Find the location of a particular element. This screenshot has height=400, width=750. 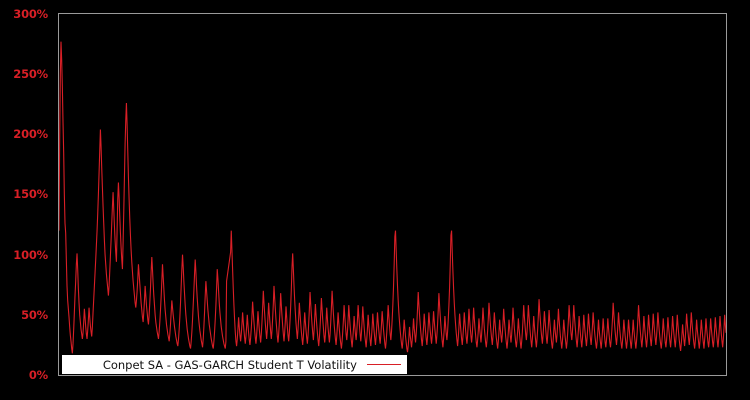

y-tick-label-300: 300% is located at coordinates (30, 14).